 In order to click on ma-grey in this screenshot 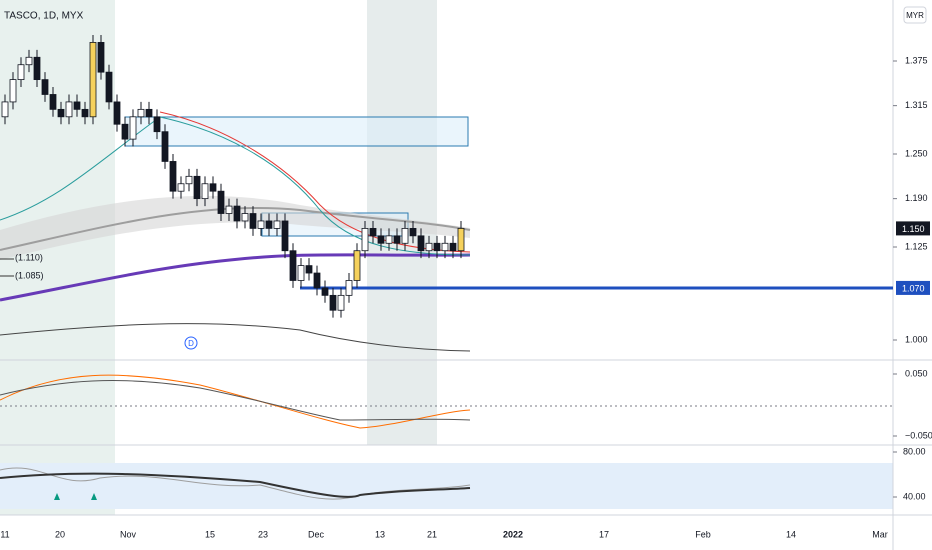, I will do `click(235, 228)`.